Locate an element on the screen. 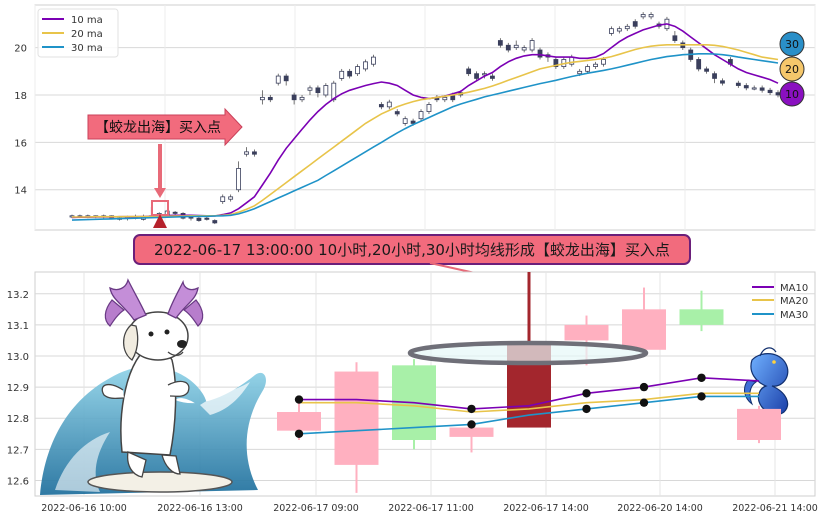 This screenshot has width=822, height=524. bottom-x-tick-label: 2022-06-16 13:00 is located at coordinates (200, 508).